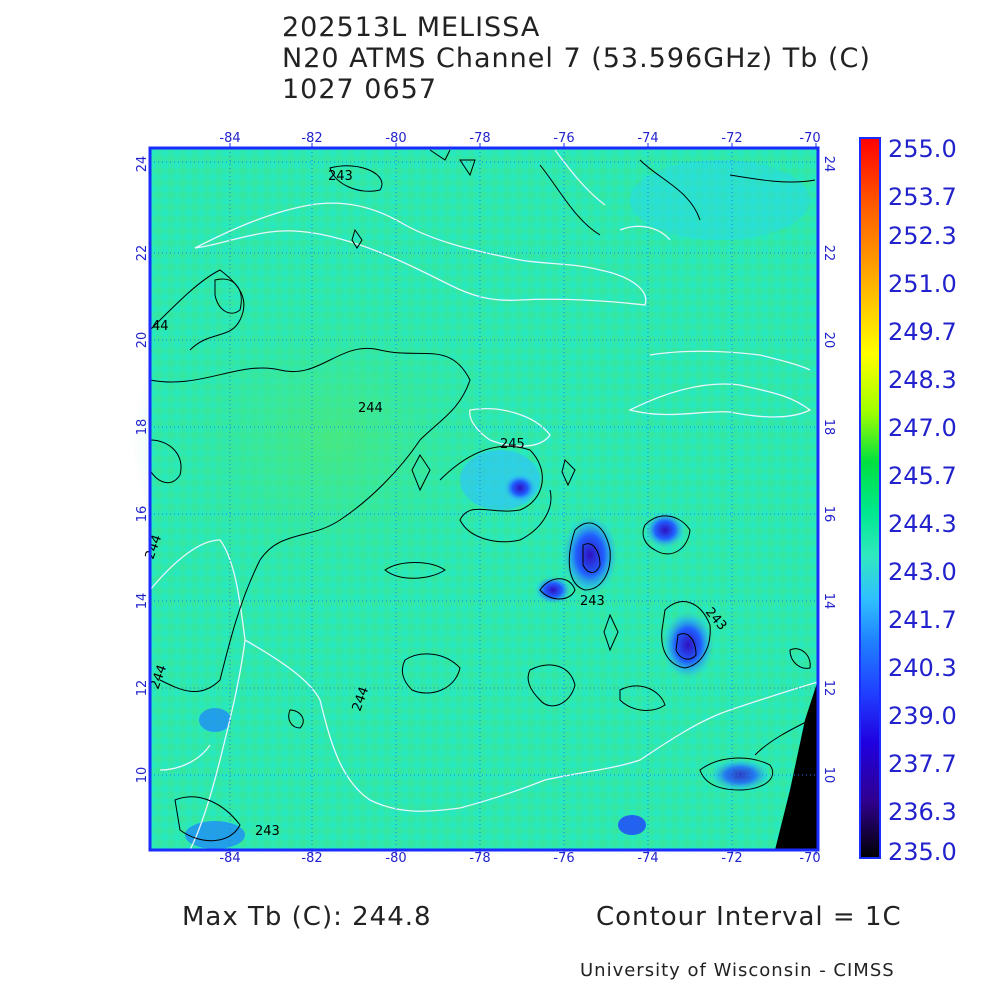  Describe the element at coordinates (360, 89) in the screenshot. I see `timestamp-title: 1027 0657` at that location.